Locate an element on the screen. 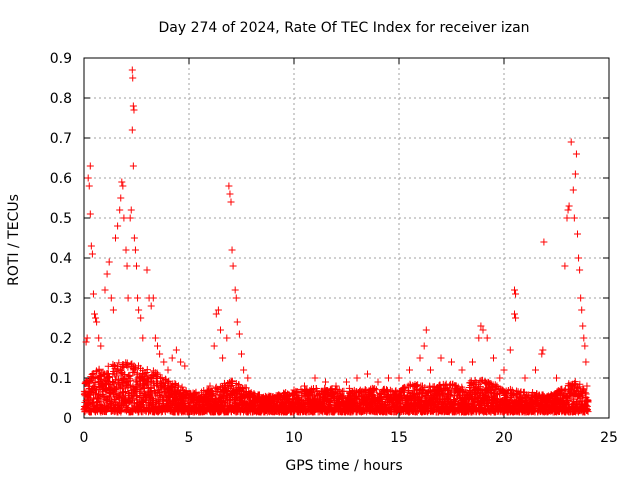 The height and width of the screenshot is (480, 640). x-tick-label: 0 is located at coordinates (84, 438).